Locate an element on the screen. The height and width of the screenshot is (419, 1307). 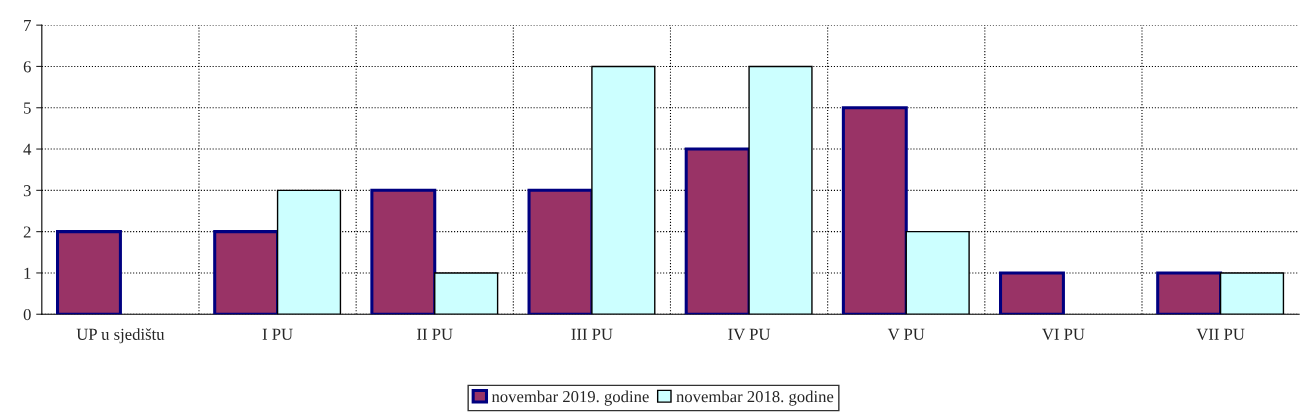
y-tick-label: 2 is located at coordinates (27, 232).